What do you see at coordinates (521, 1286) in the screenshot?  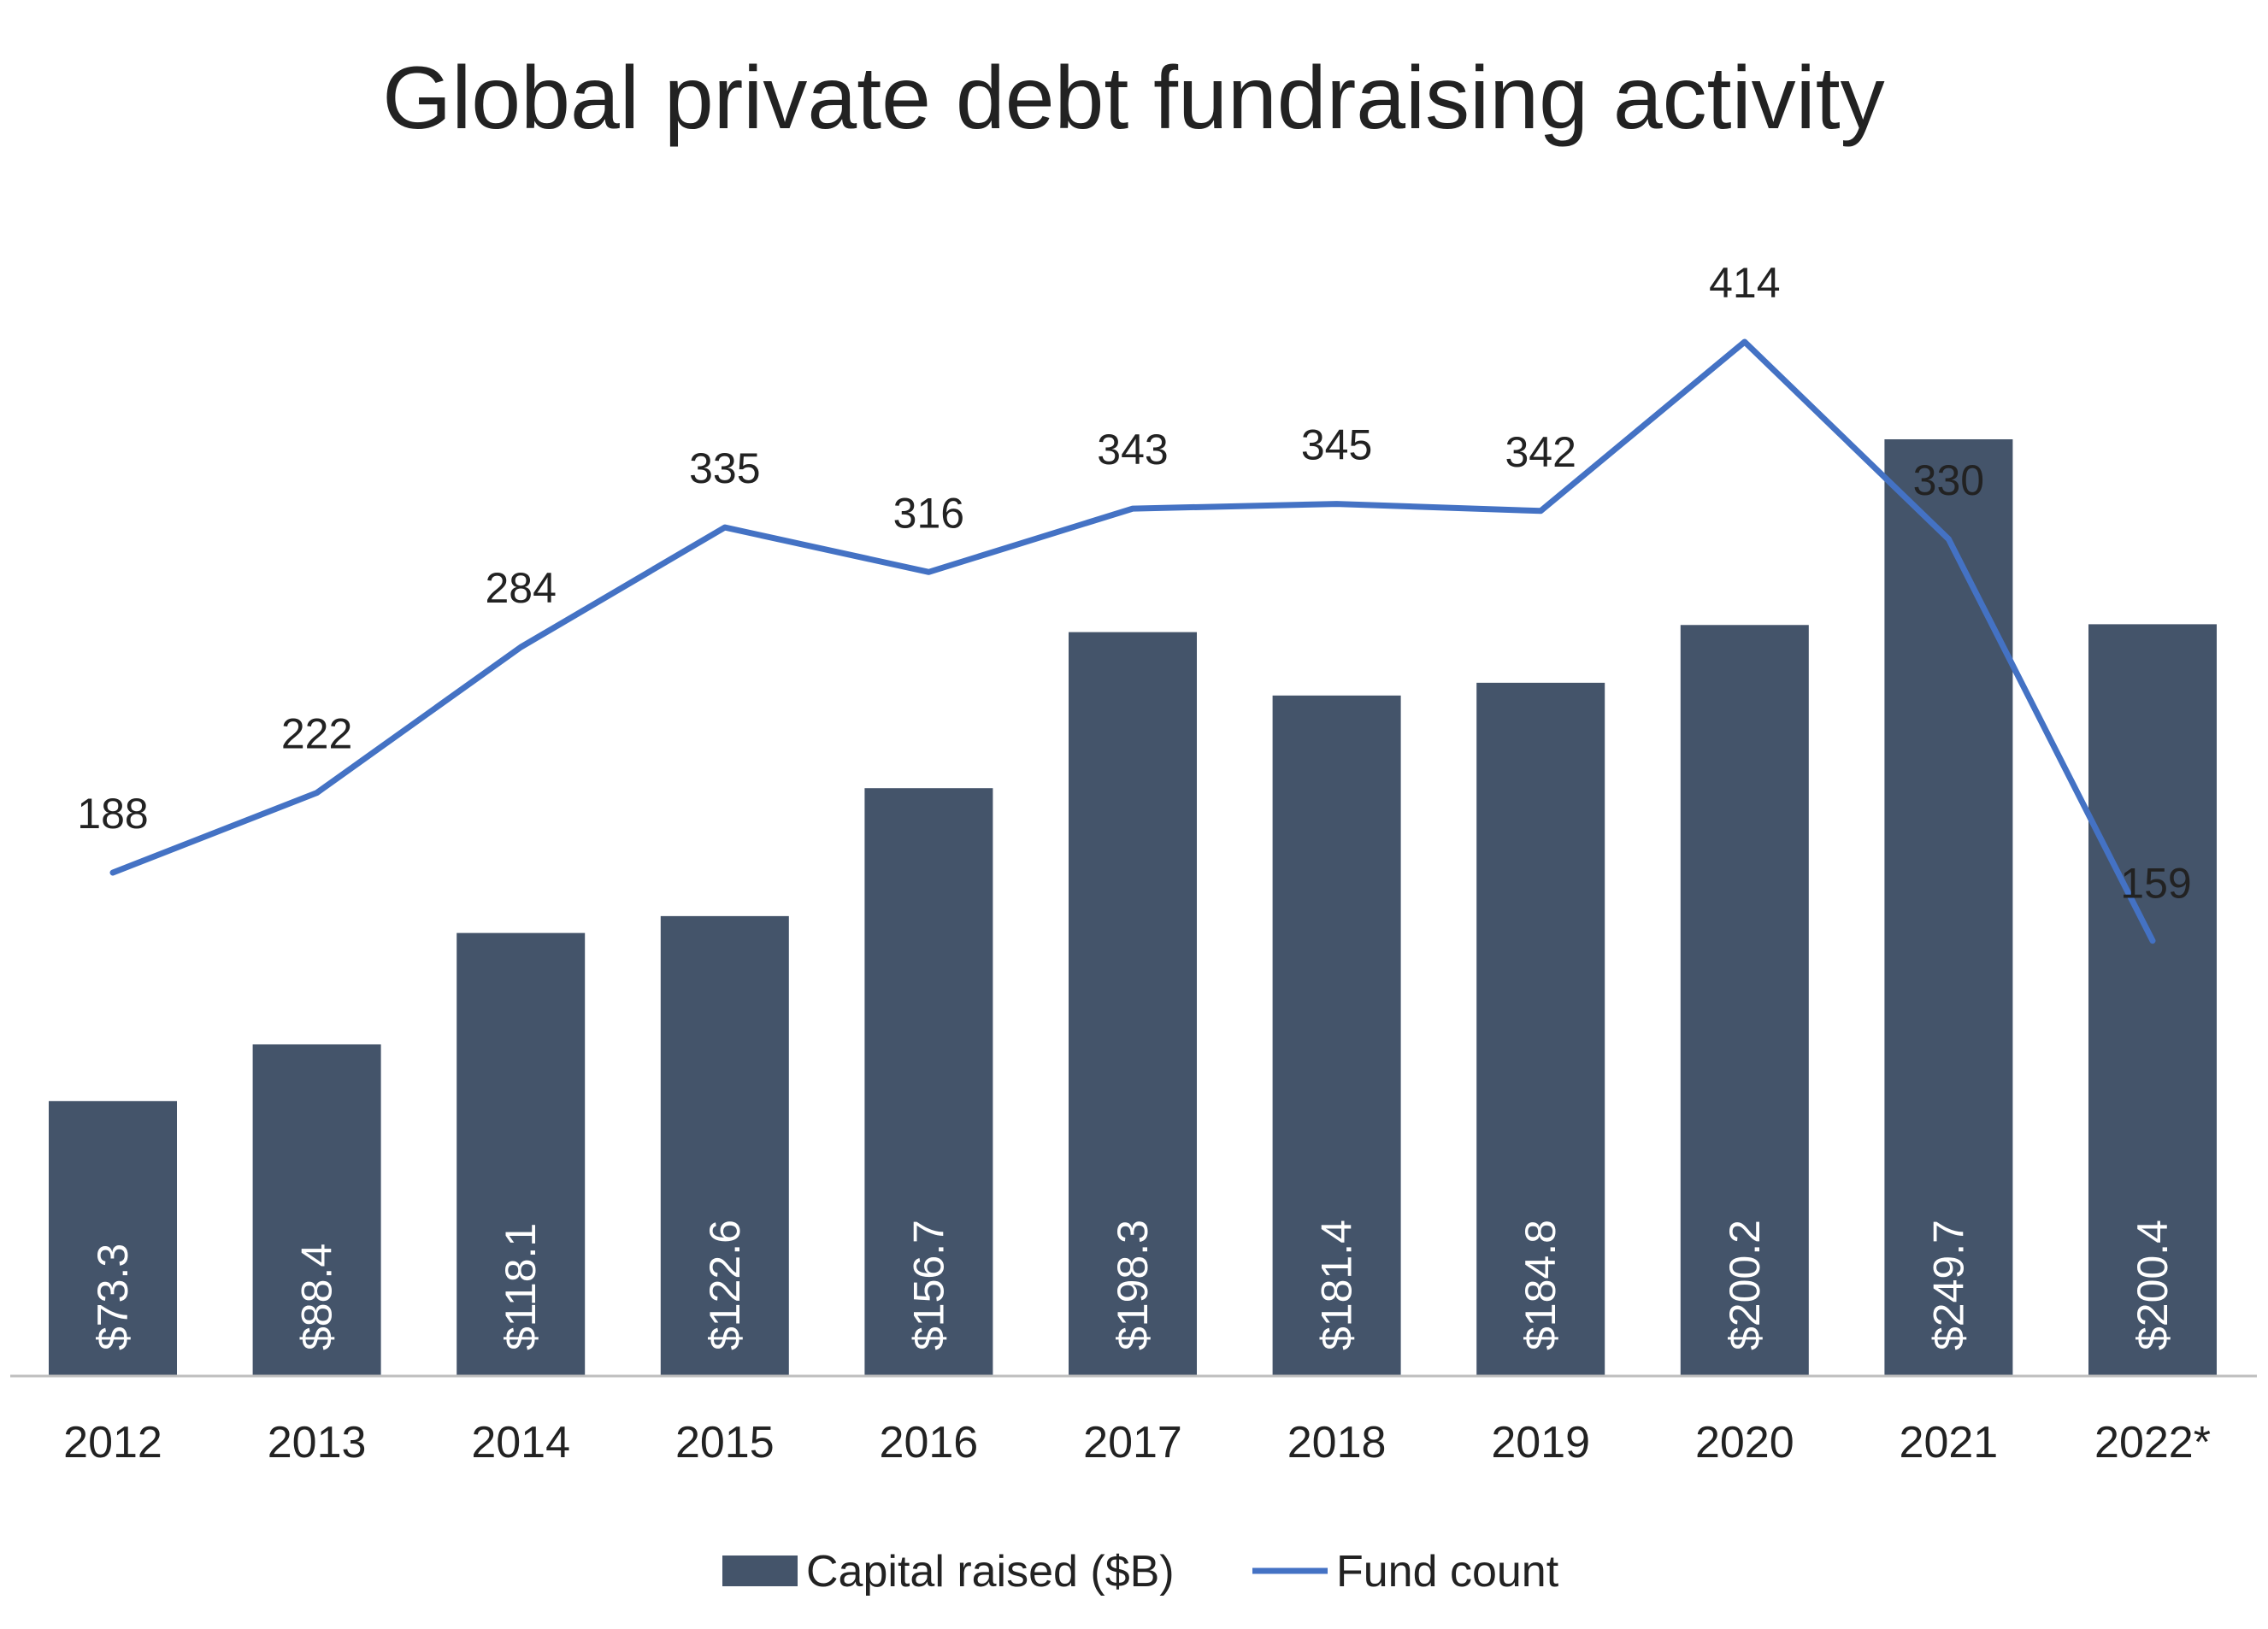 I see `bar-value-label: $118.1` at bounding box center [521, 1286].